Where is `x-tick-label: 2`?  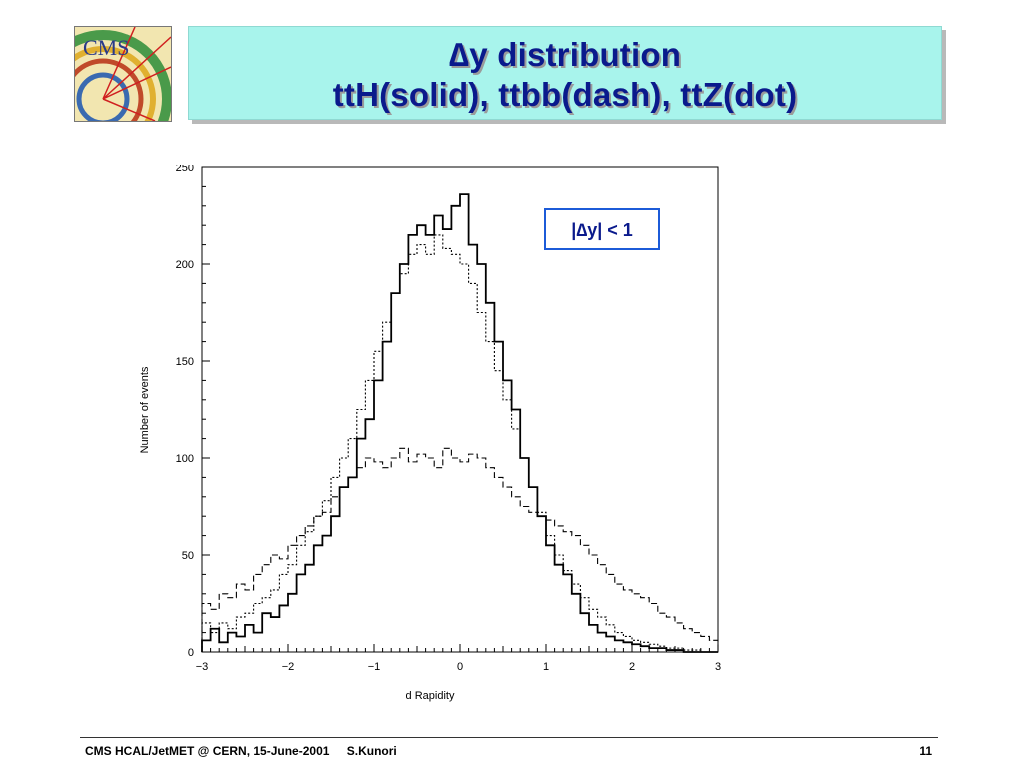 x-tick-label: 2 is located at coordinates (632, 667).